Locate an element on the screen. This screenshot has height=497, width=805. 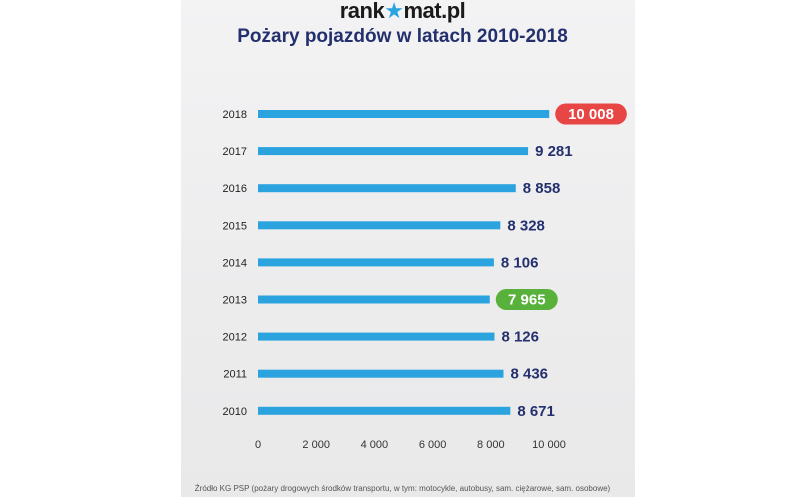
chart-title: Pożary pojazdów w latach 2010-2018 is located at coordinates (402, 36).